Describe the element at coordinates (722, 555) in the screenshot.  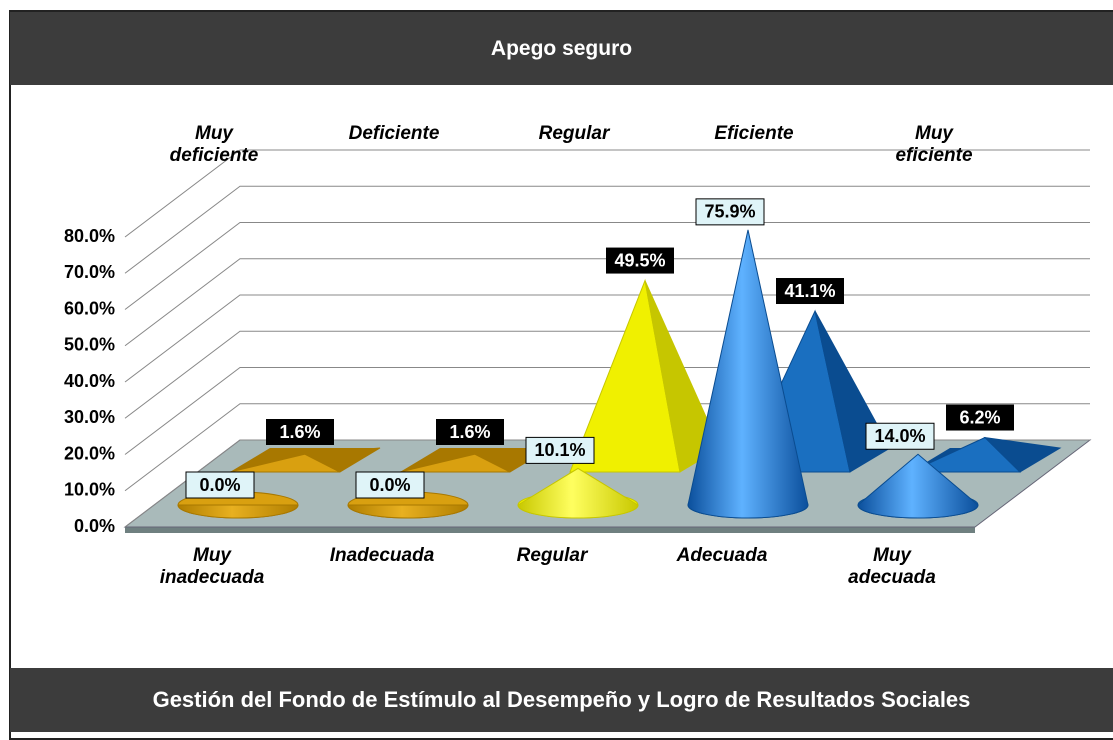
I see `category-label: Adecuada` at that location.